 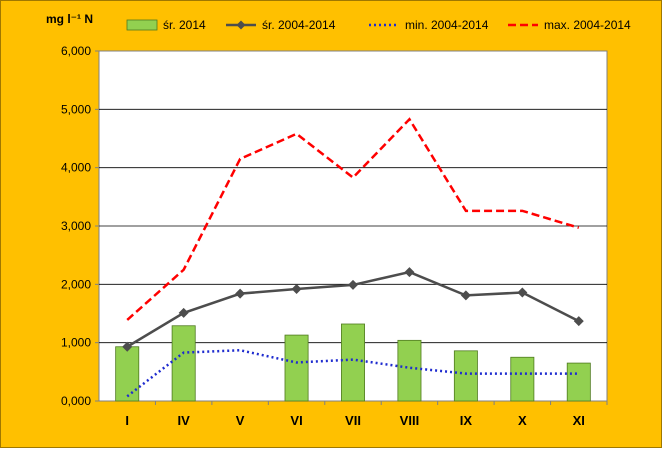 What do you see at coordinates (69, 19) in the screenshot?
I see `y-axis-unit-label: mg l⁻¹ N` at bounding box center [69, 19].